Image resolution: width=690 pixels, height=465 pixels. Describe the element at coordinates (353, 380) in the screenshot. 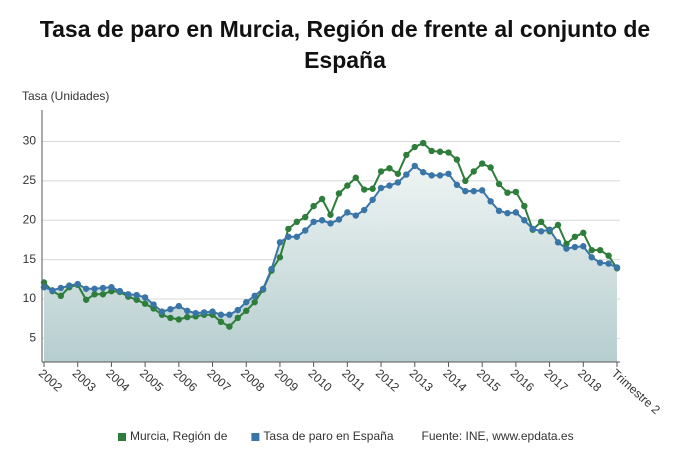

I see `x-tick-label: 2011` at that location.